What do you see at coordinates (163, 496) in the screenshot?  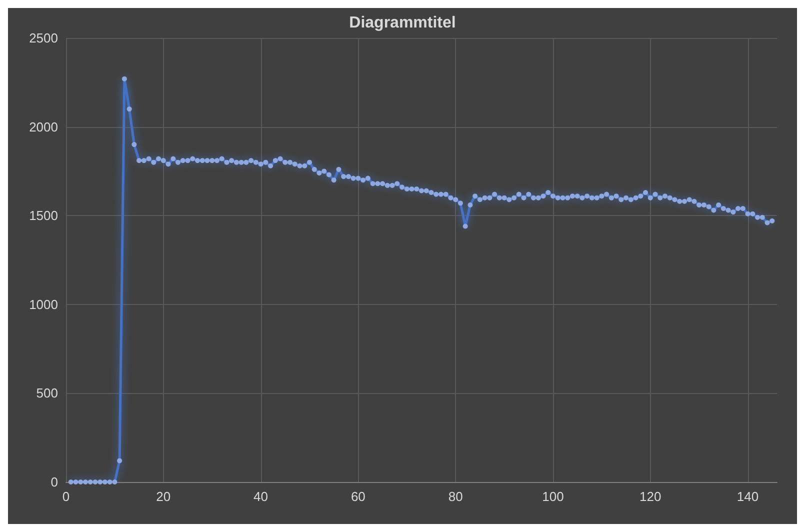 I see `x-tick-label: 20` at bounding box center [163, 496].